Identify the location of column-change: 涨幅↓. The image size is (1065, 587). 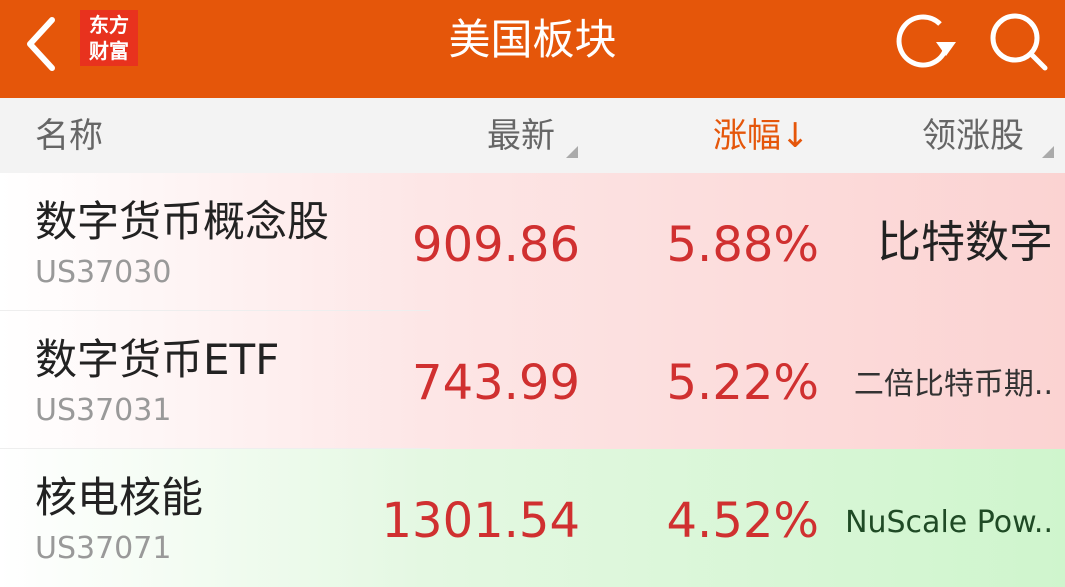
(761, 136).